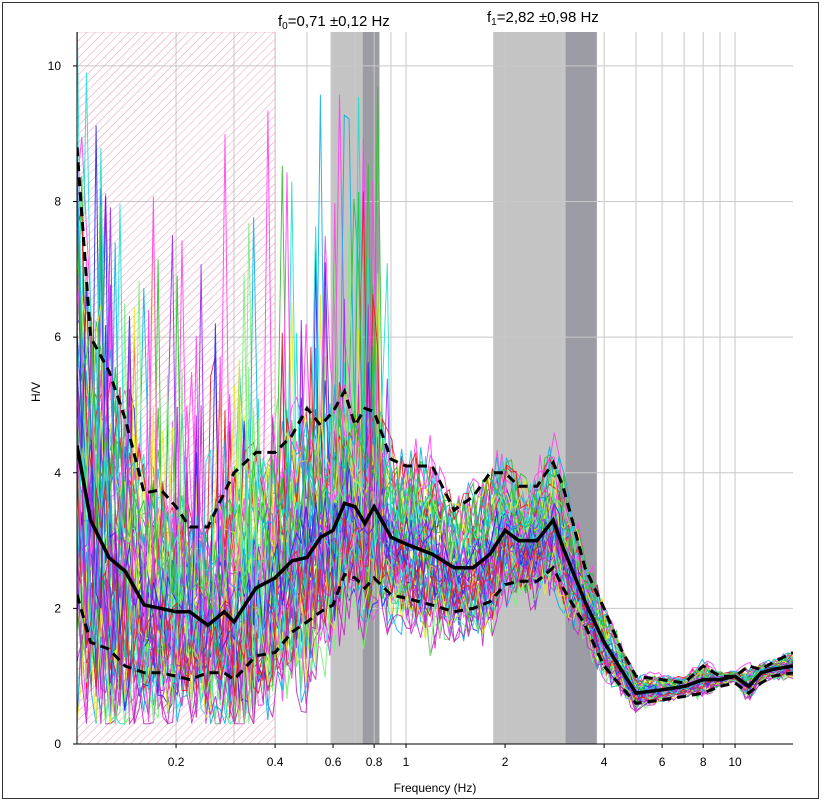 The width and height of the screenshot is (823, 803). What do you see at coordinates (662, 762) in the screenshot?
I see `x-tick-label: 6` at bounding box center [662, 762].